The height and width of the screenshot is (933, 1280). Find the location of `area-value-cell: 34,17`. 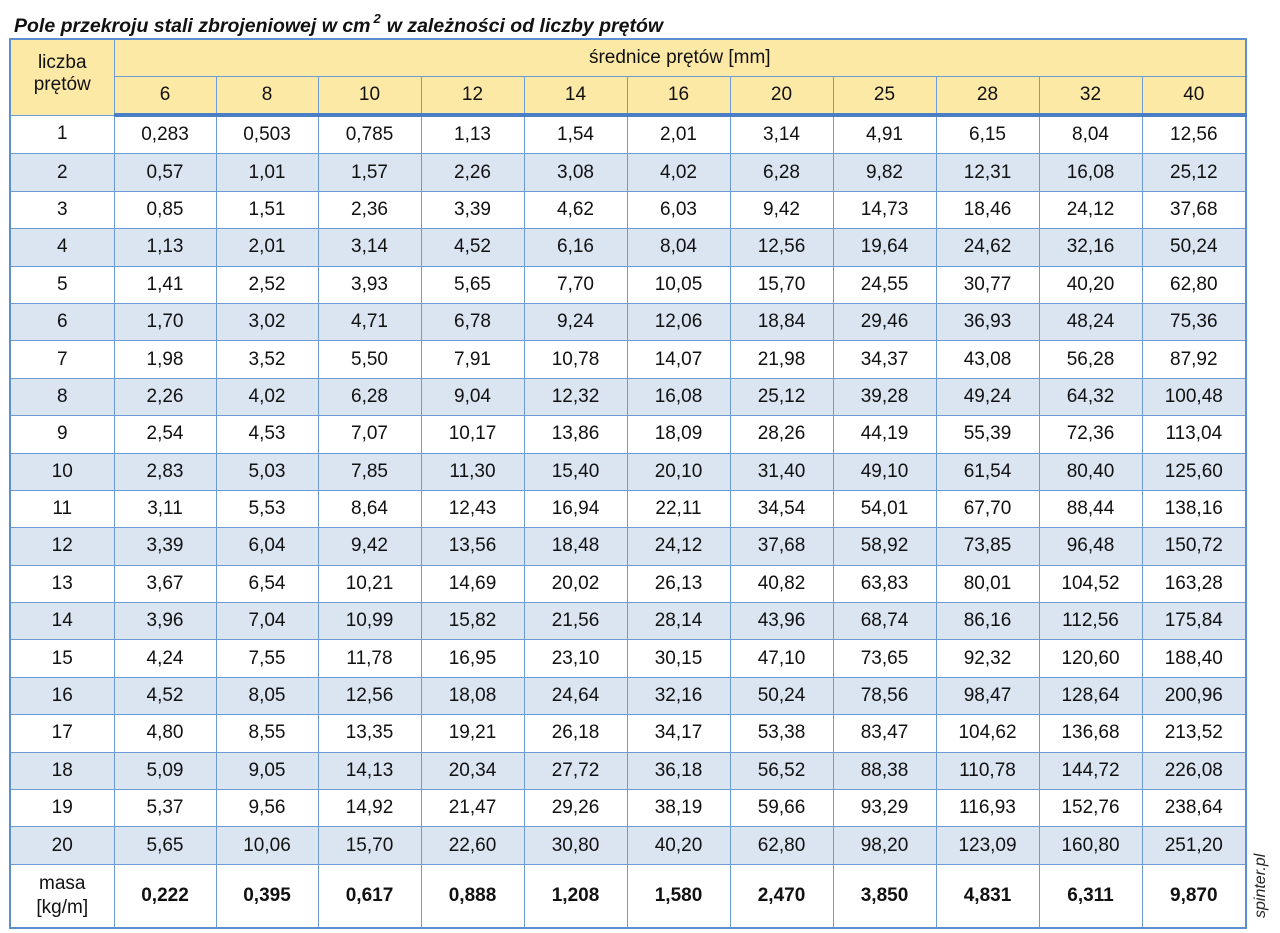

area-value-cell: 34,17 is located at coordinates (678, 733).